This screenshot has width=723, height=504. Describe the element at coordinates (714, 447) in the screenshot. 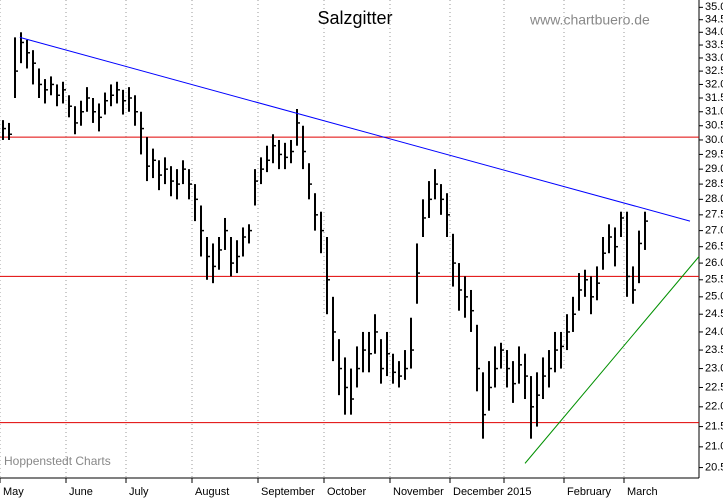

I see `y-tick-label: 21.0` at that location.